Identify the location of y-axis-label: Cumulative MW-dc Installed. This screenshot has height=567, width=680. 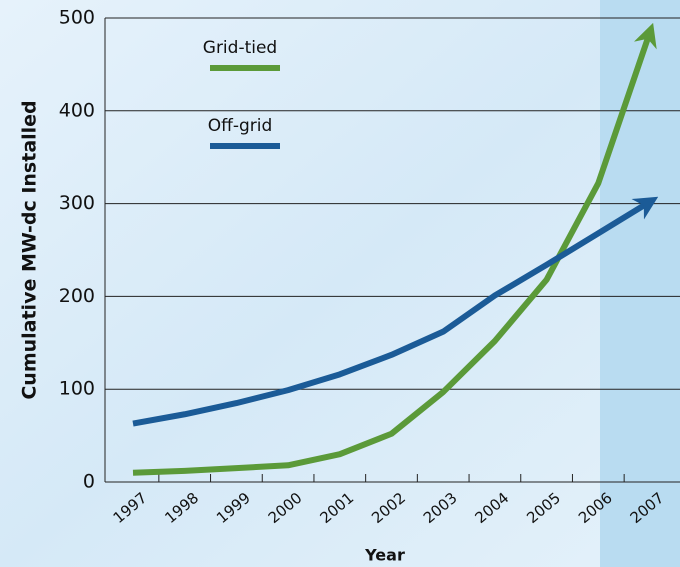
(30, 249).